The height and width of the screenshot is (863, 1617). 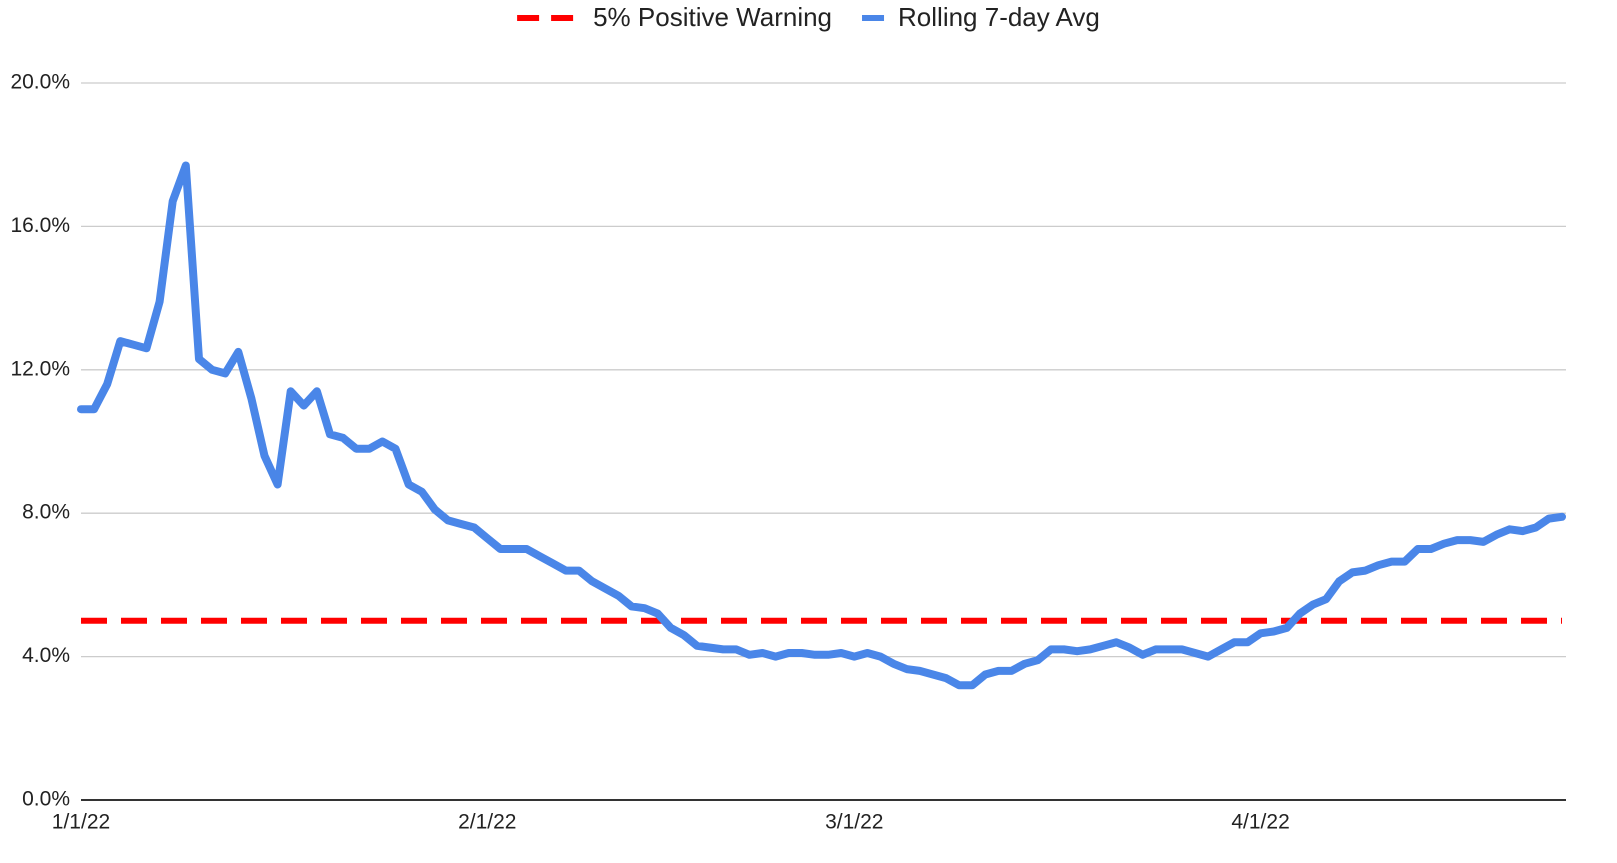 I want to click on y-tick-label: 4.0%, so click(x=46, y=655).